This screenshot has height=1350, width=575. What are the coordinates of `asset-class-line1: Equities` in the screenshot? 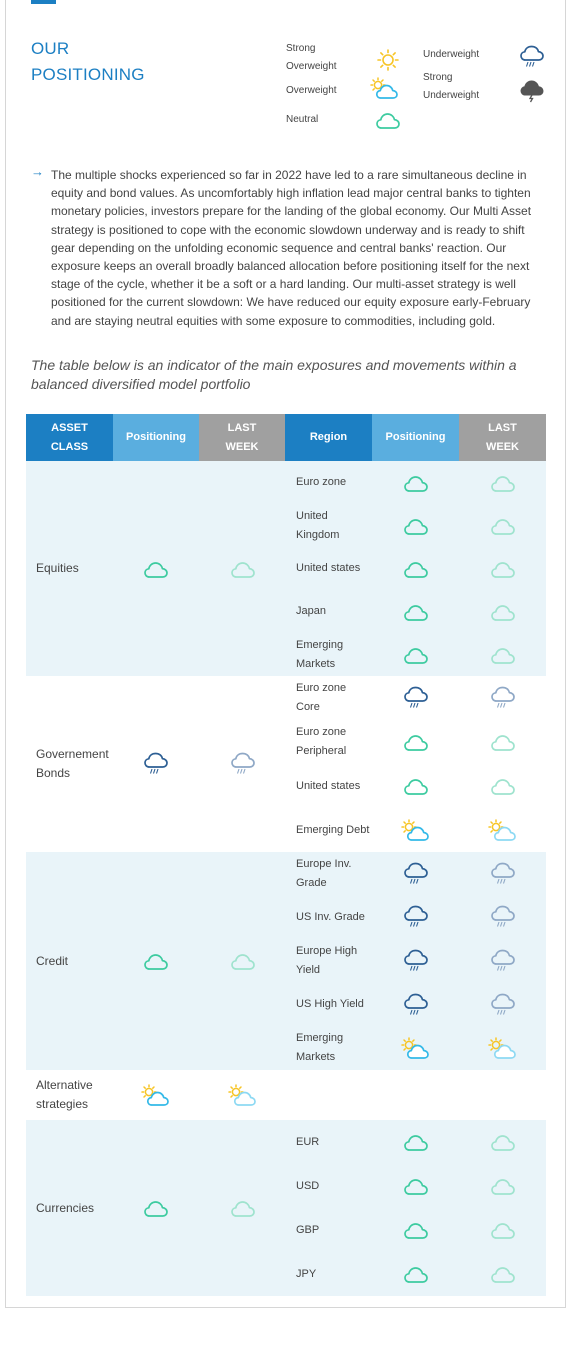 It's located at (57, 568).